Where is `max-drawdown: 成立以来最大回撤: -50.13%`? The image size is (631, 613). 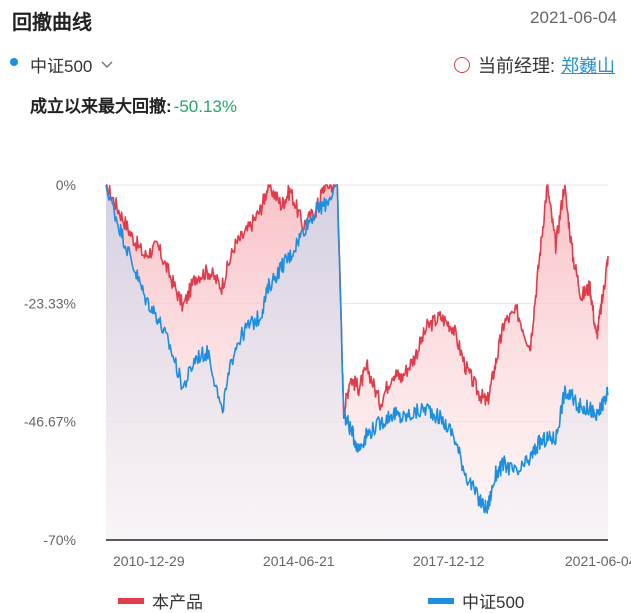 max-drawdown: 成立以来最大回撤: -50.13% is located at coordinates (133, 104).